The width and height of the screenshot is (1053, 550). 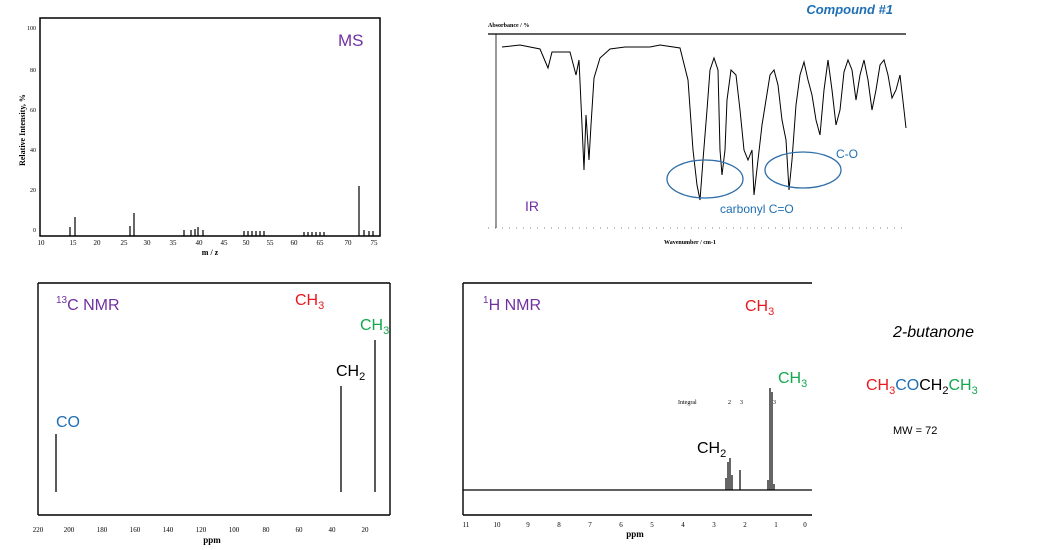 What do you see at coordinates (704, 122) in the screenshot?
I see `ir-spectrum` at bounding box center [704, 122].